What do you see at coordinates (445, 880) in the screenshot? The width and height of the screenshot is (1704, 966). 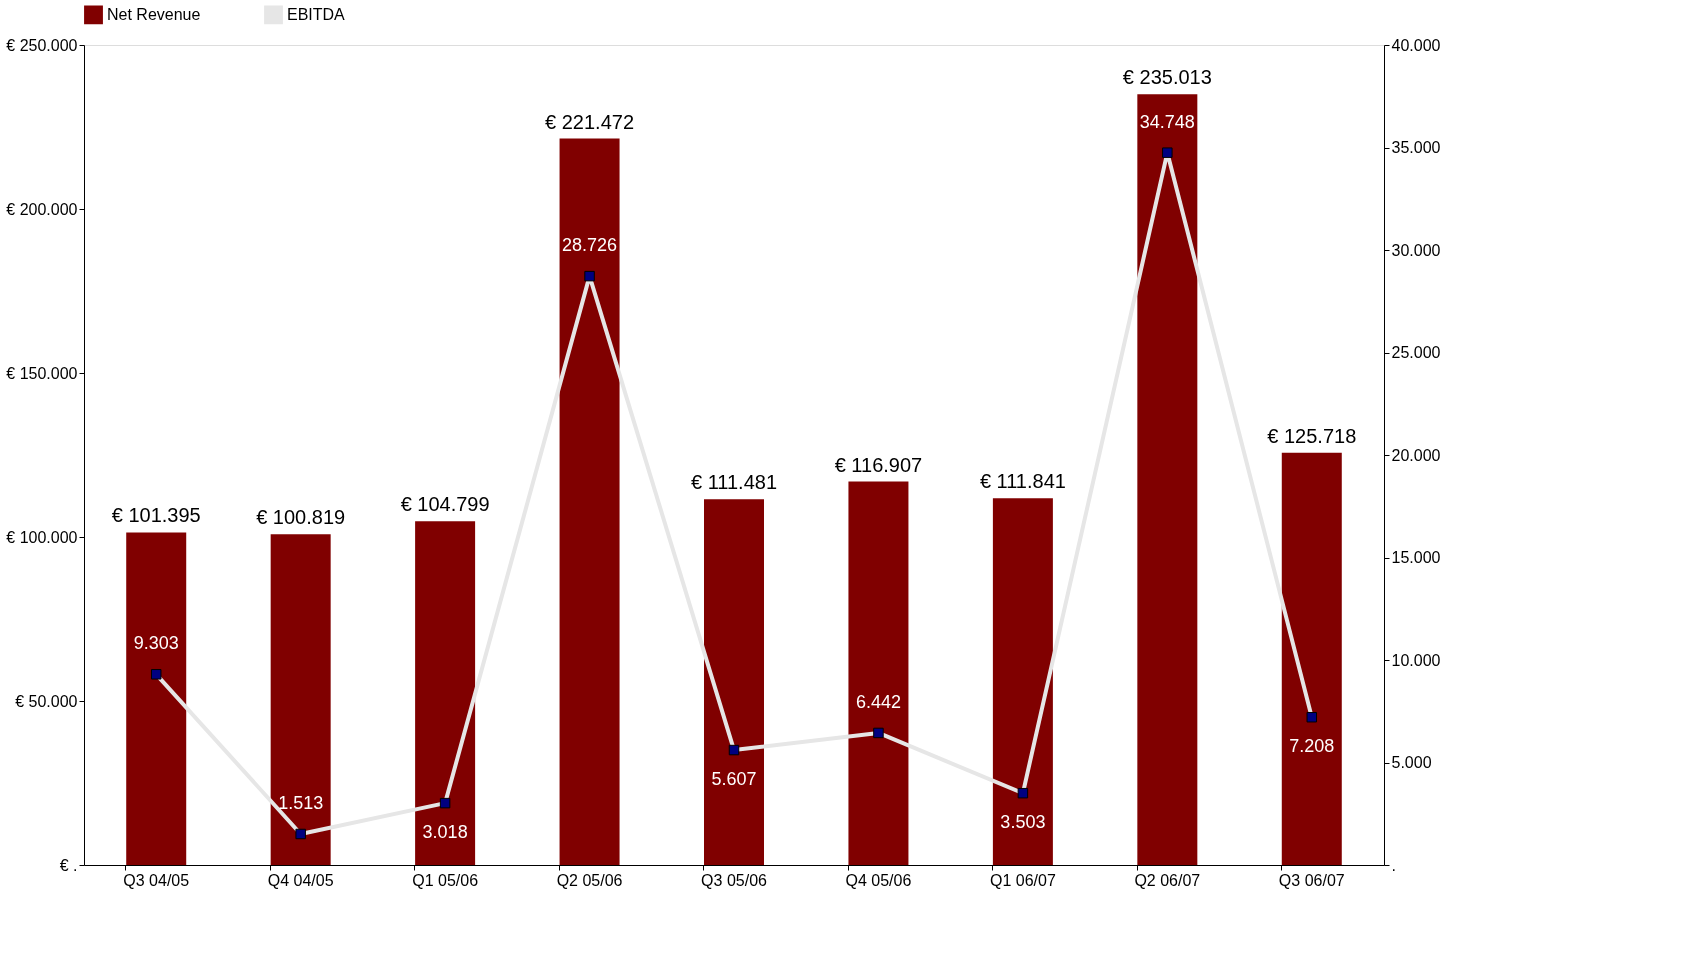 I see `x-tick-label: Q1 05/06` at bounding box center [445, 880].